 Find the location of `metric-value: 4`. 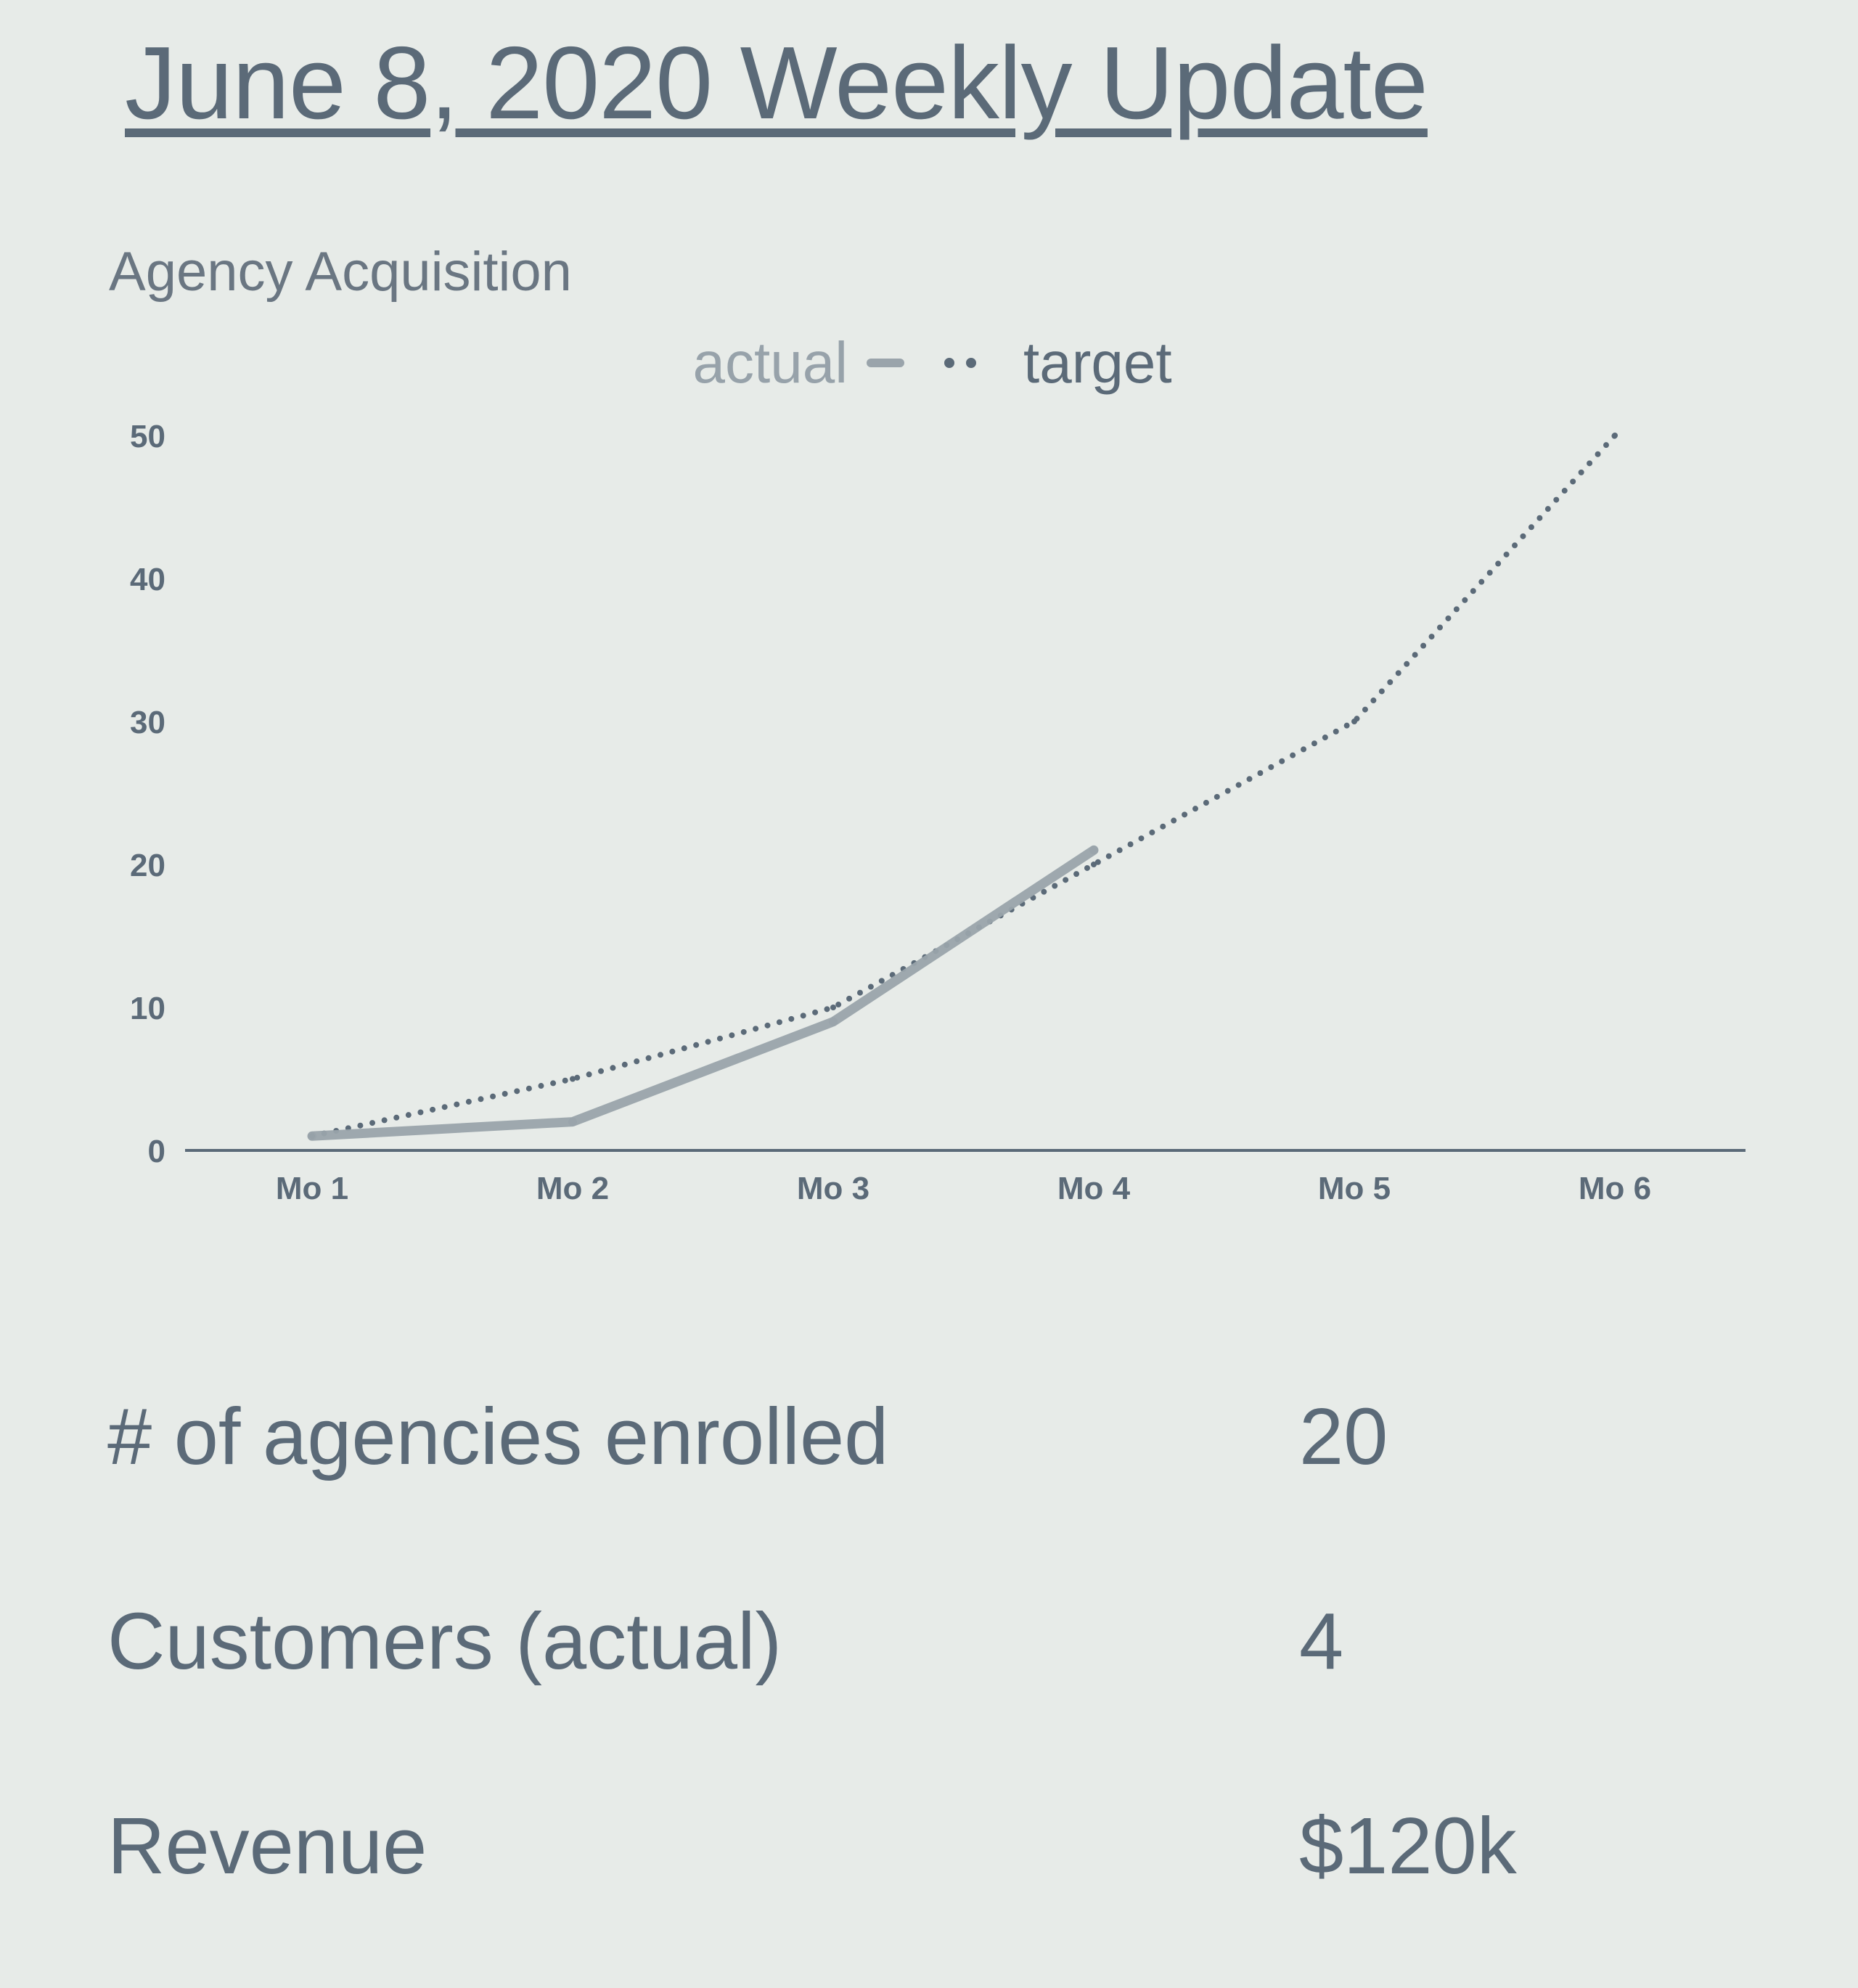

metric-value: 4 is located at coordinates (1322, 1641).